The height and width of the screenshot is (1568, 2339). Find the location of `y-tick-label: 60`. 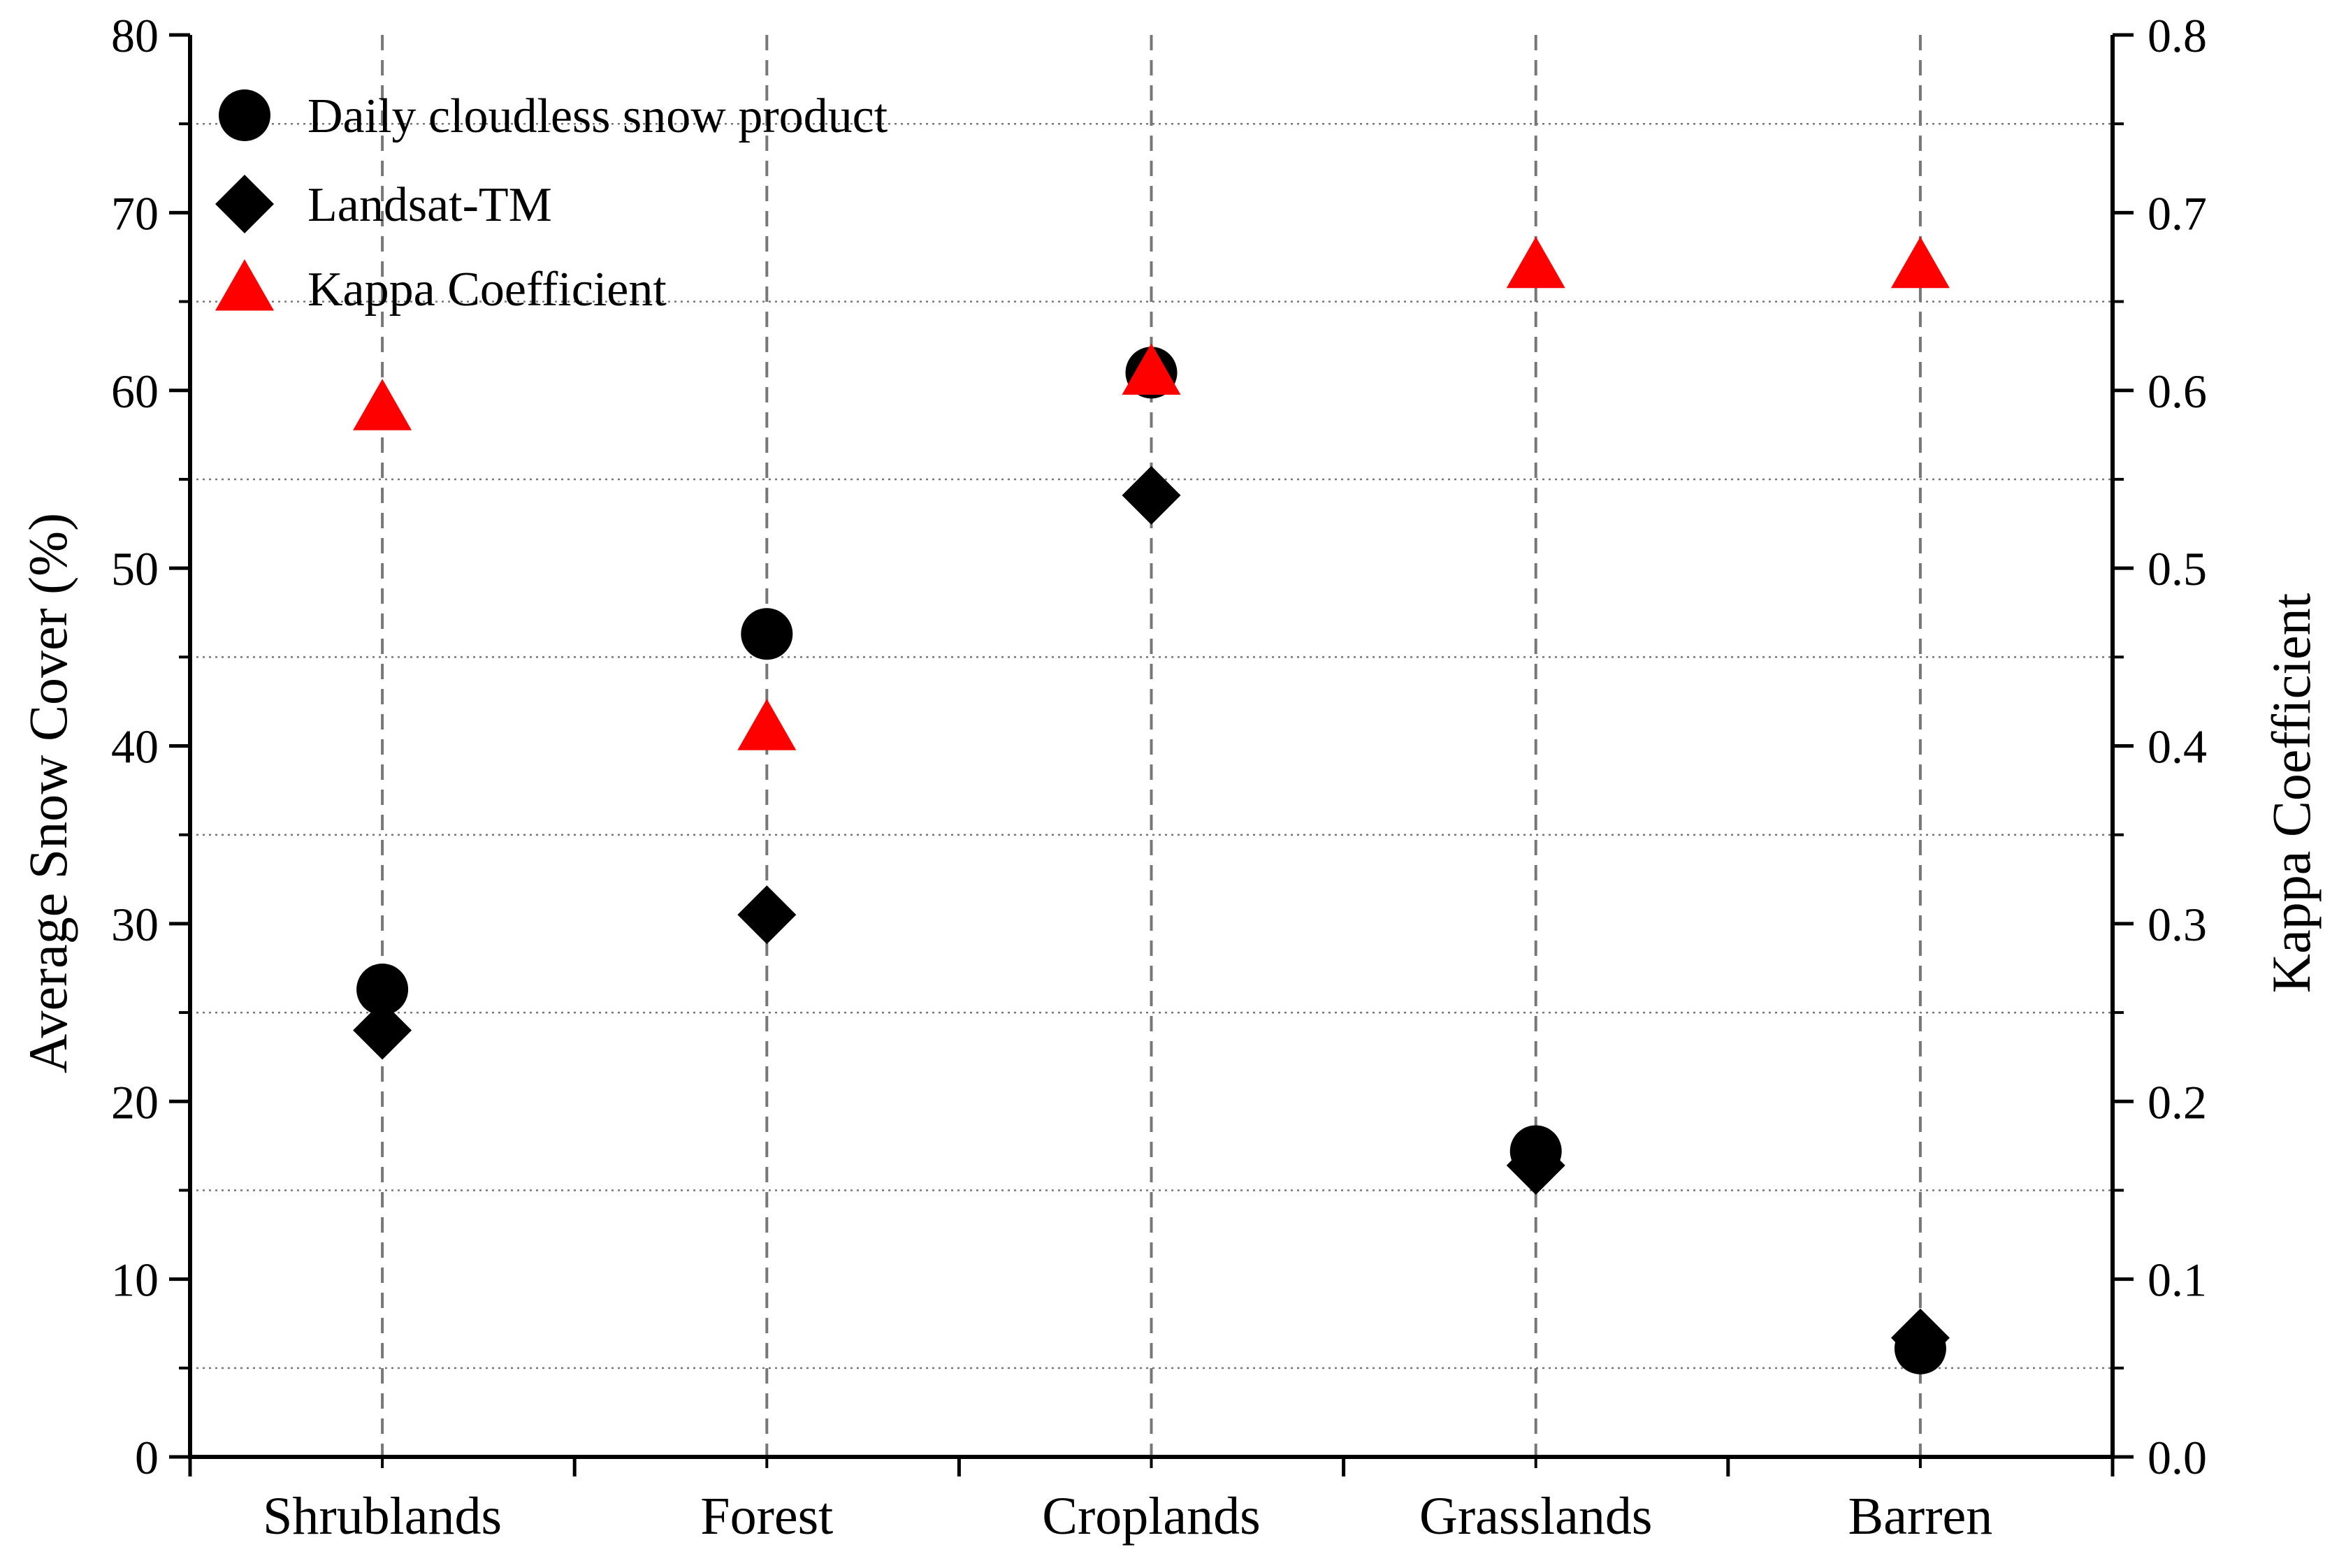

y-tick-label: 60 is located at coordinates (135, 391).